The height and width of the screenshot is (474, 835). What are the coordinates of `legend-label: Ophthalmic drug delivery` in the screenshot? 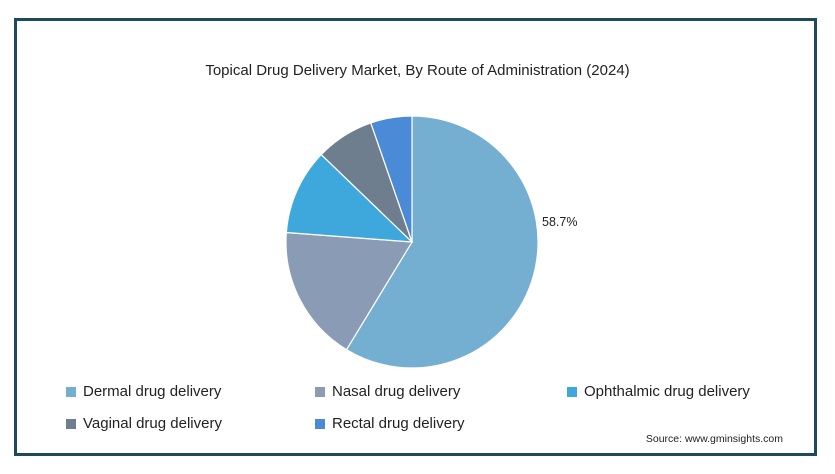 It's located at (667, 391).